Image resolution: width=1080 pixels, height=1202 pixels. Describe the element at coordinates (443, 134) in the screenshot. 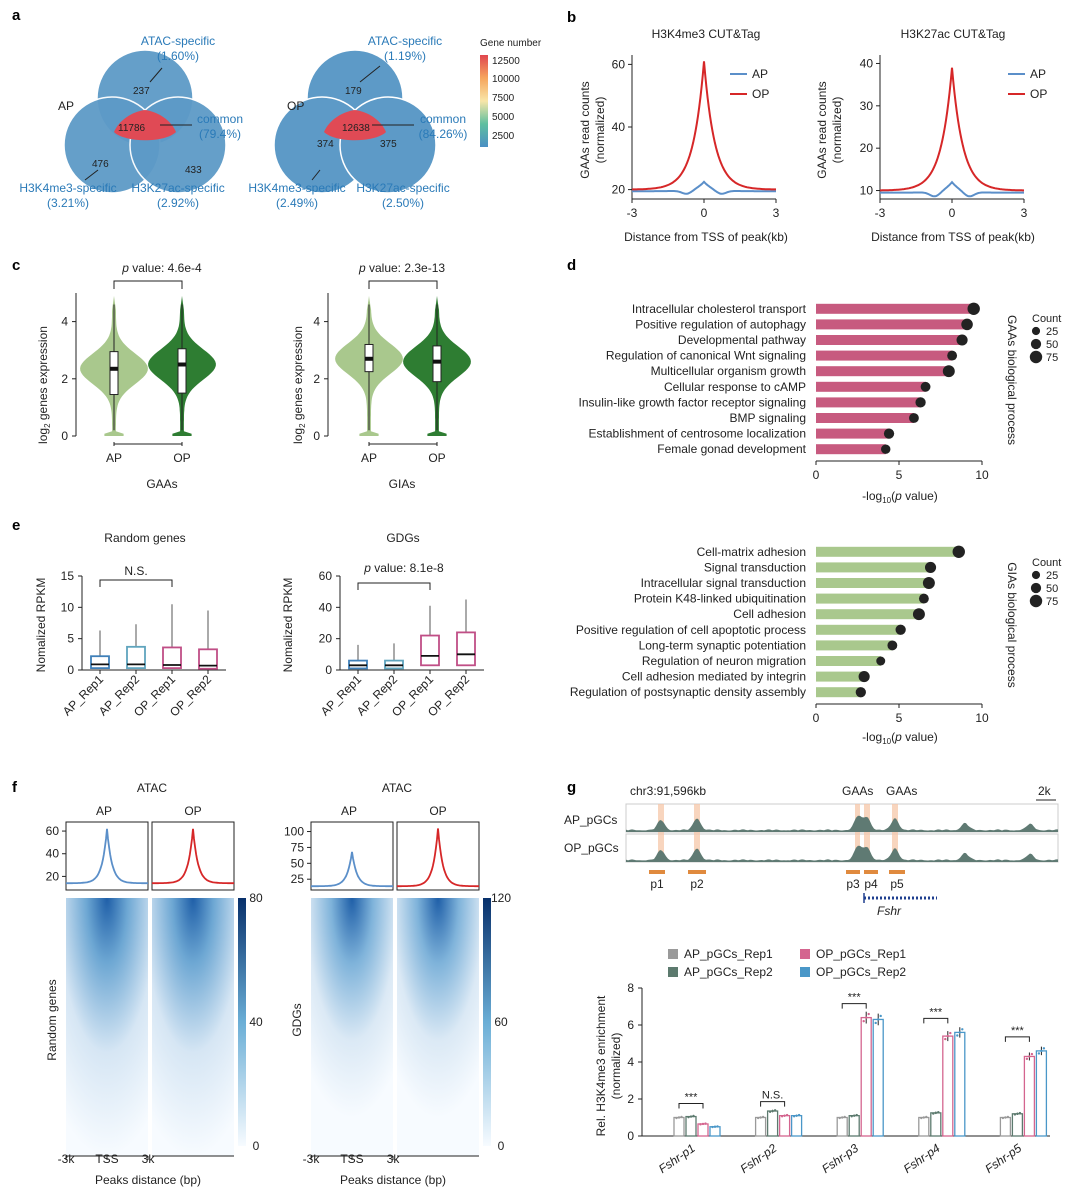

I see `venn-op-common-pct: (84.26%)` at that location.